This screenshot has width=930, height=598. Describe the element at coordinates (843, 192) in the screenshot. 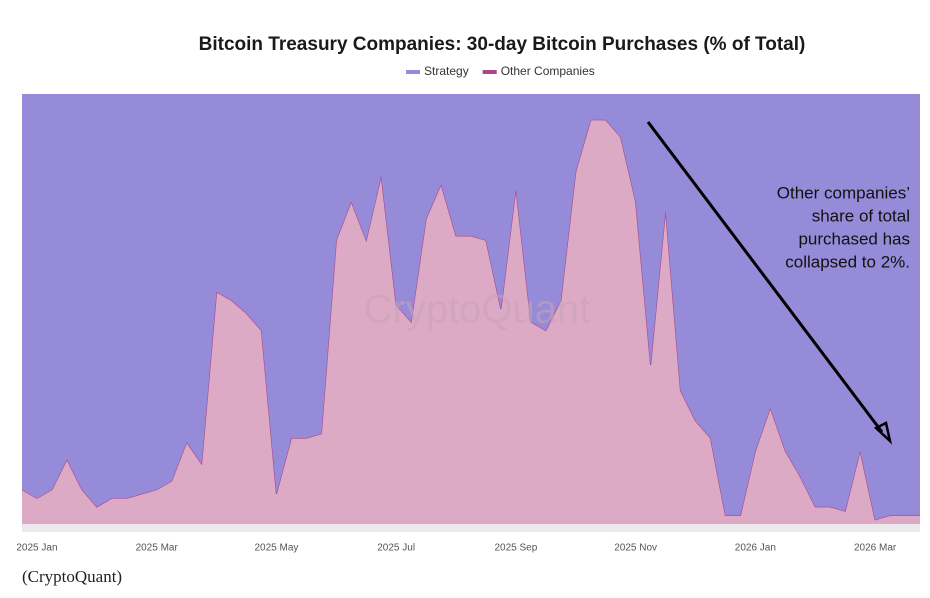

I see `annotation-line: Other companies’` at that location.